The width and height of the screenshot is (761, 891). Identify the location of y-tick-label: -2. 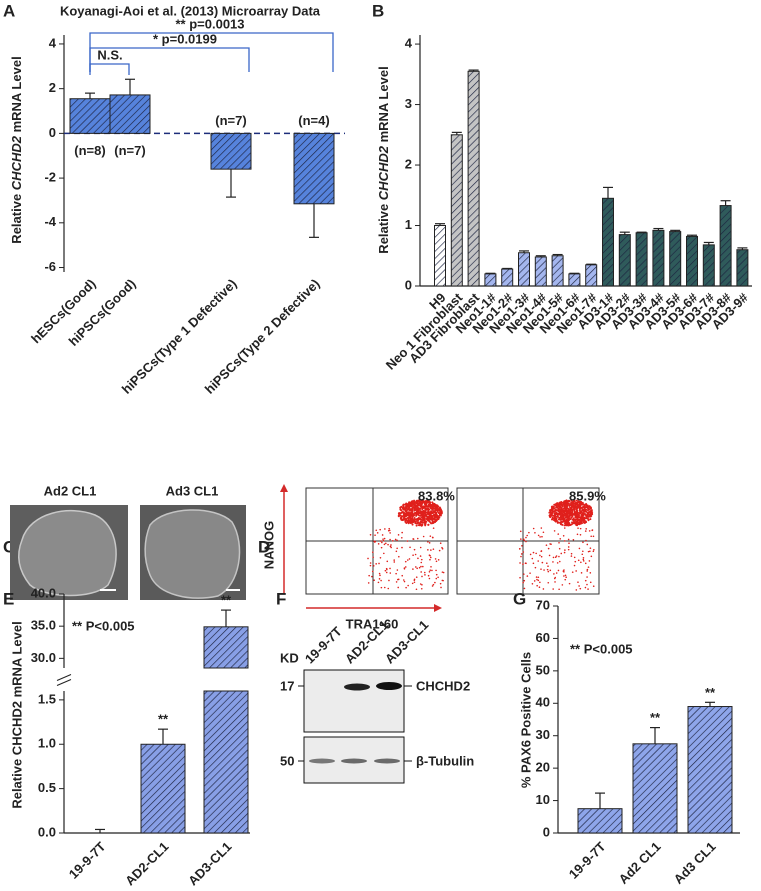
(50, 177).